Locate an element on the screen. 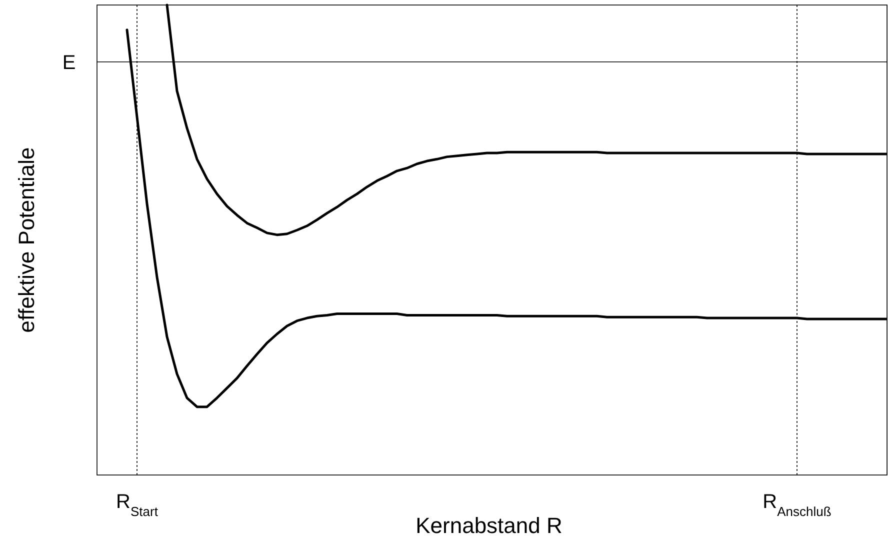 The image size is (888, 545). x-tick-label: R$_{Start}$ is located at coordinates (137, 504).